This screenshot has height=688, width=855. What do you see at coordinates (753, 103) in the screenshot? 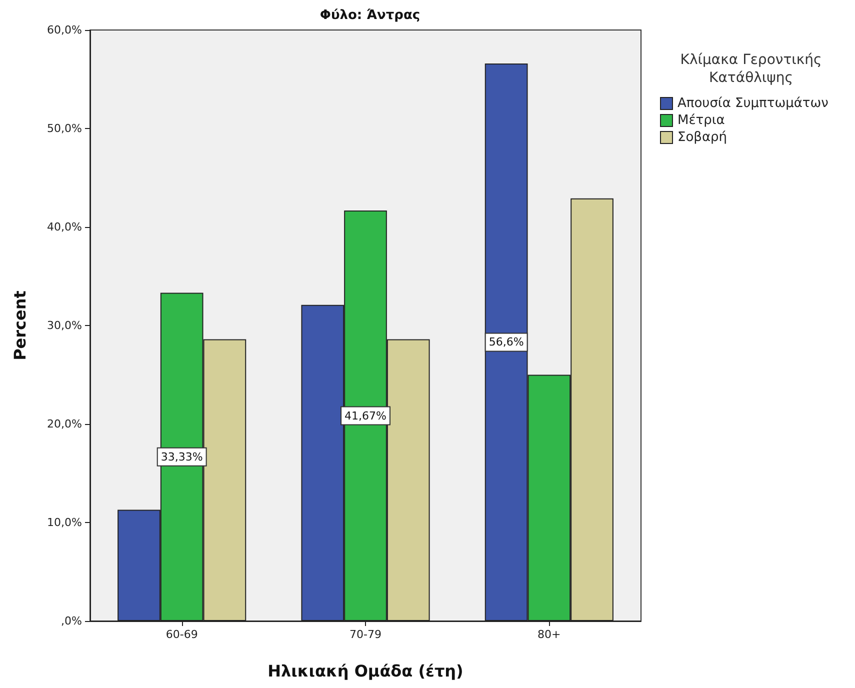
I see `legend-label: Απουσία Συμπτωμάτων` at bounding box center [753, 103].